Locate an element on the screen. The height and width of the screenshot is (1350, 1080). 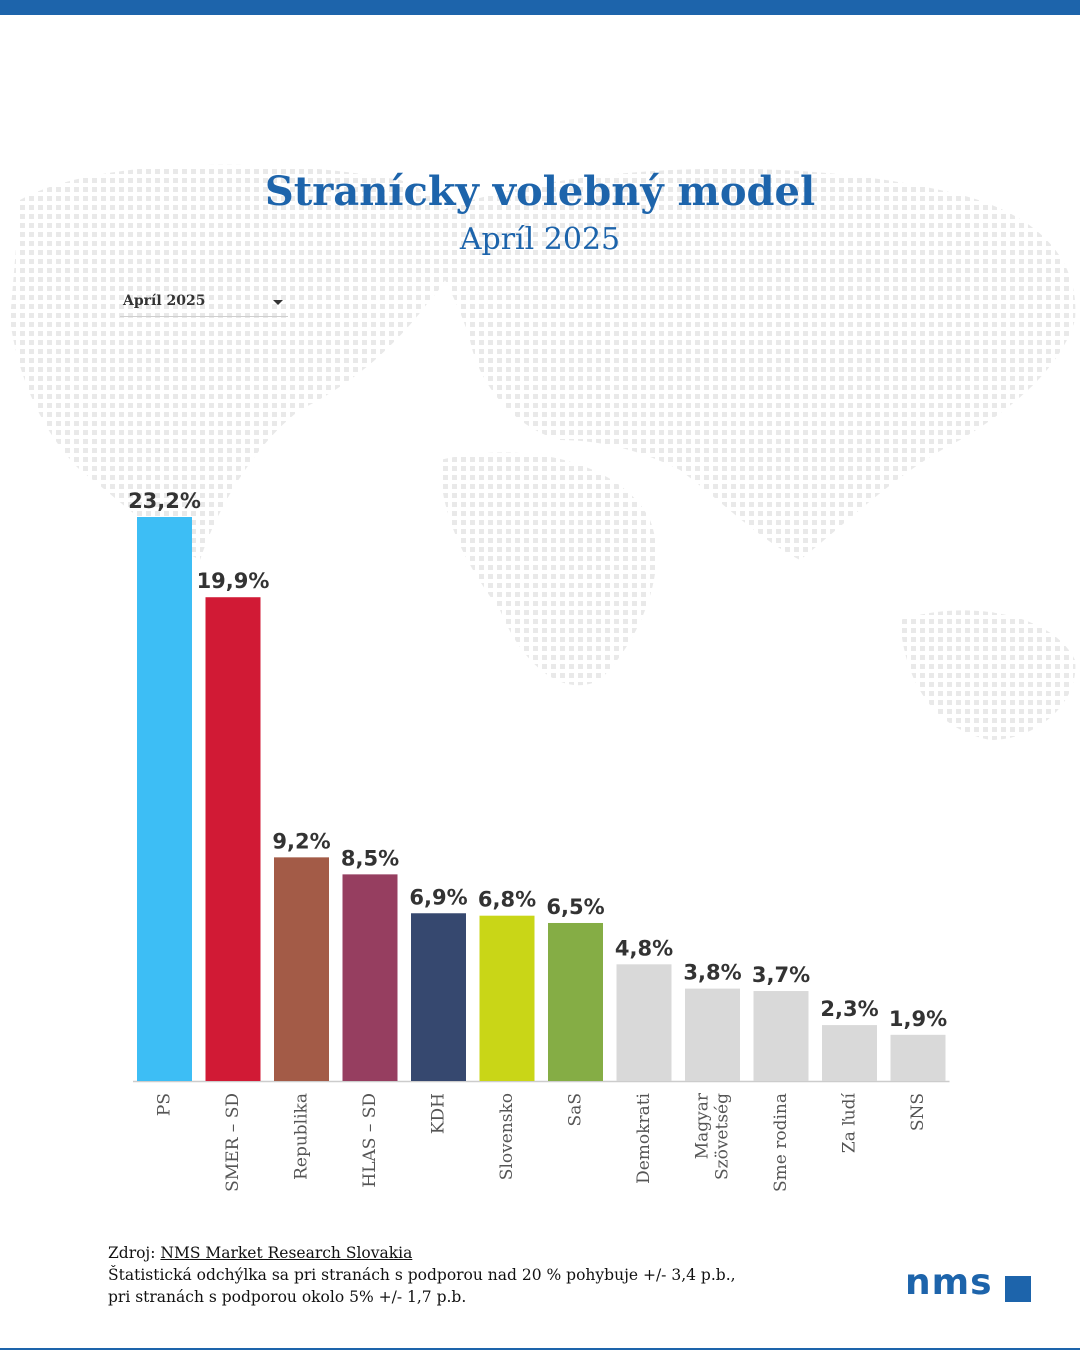
category-label-4: KDH is located at coordinates (439, 1113).